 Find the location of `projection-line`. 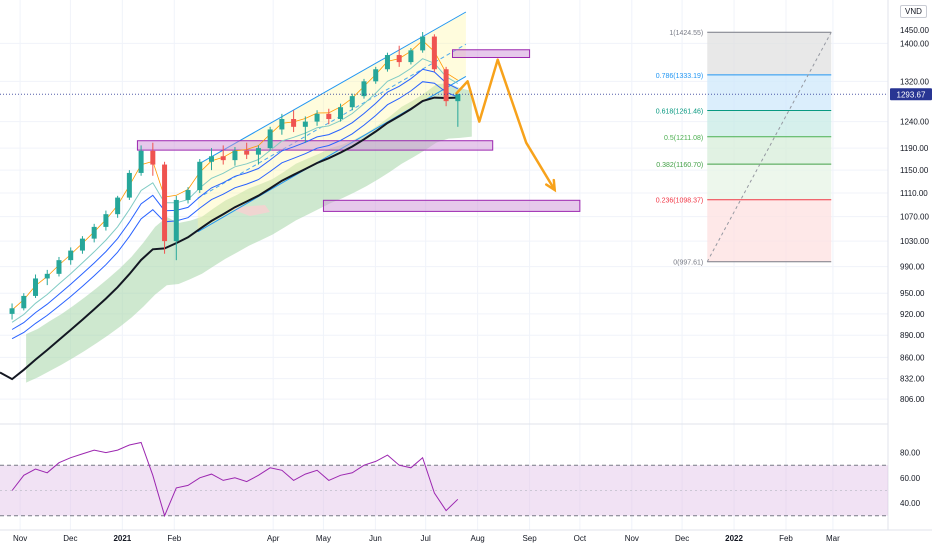

projection-line is located at coordinates (505, 124).